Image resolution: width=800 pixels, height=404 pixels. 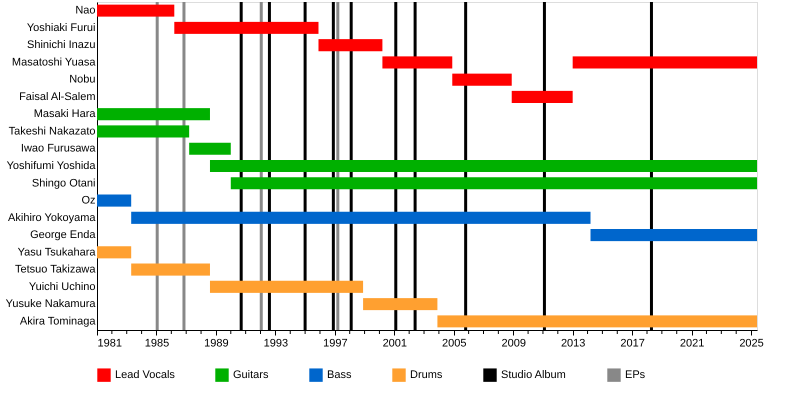 What do you see at coordinates (61, 45) in the screenshot?
I see `y-tick-label: Shinichi Inazu` at bounding box center [61, 45].